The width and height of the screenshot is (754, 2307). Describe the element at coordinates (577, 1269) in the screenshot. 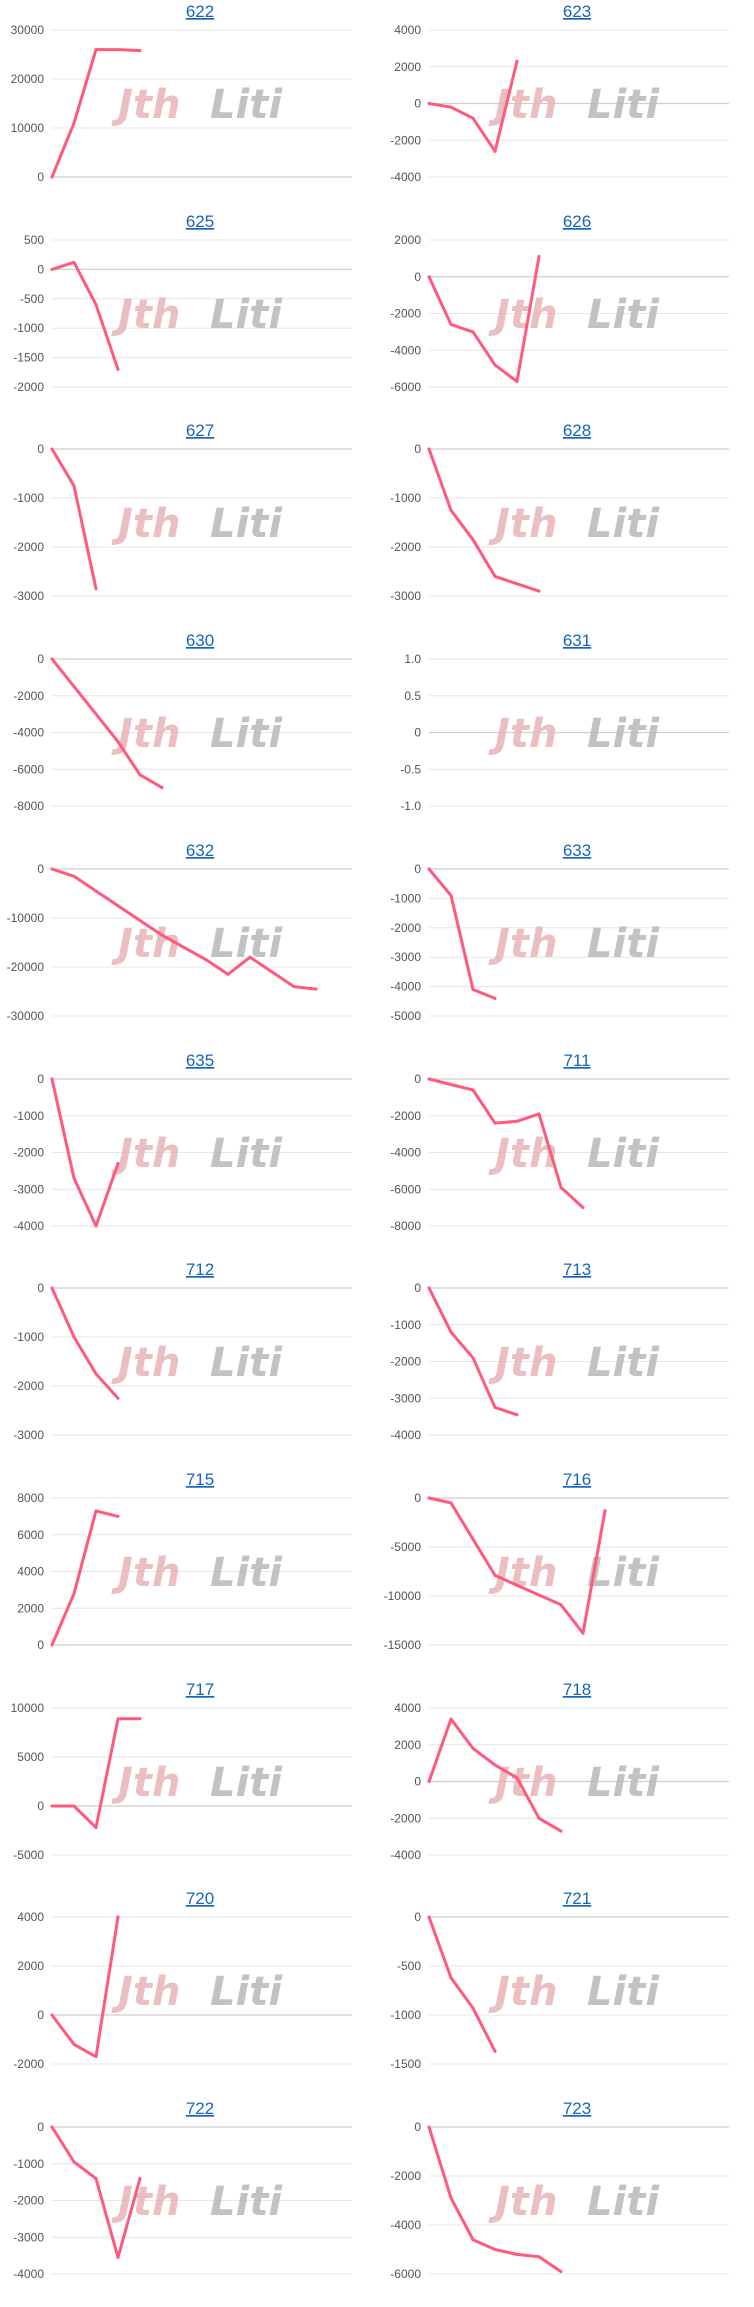

I see `chart-title-link: 713` at that location.